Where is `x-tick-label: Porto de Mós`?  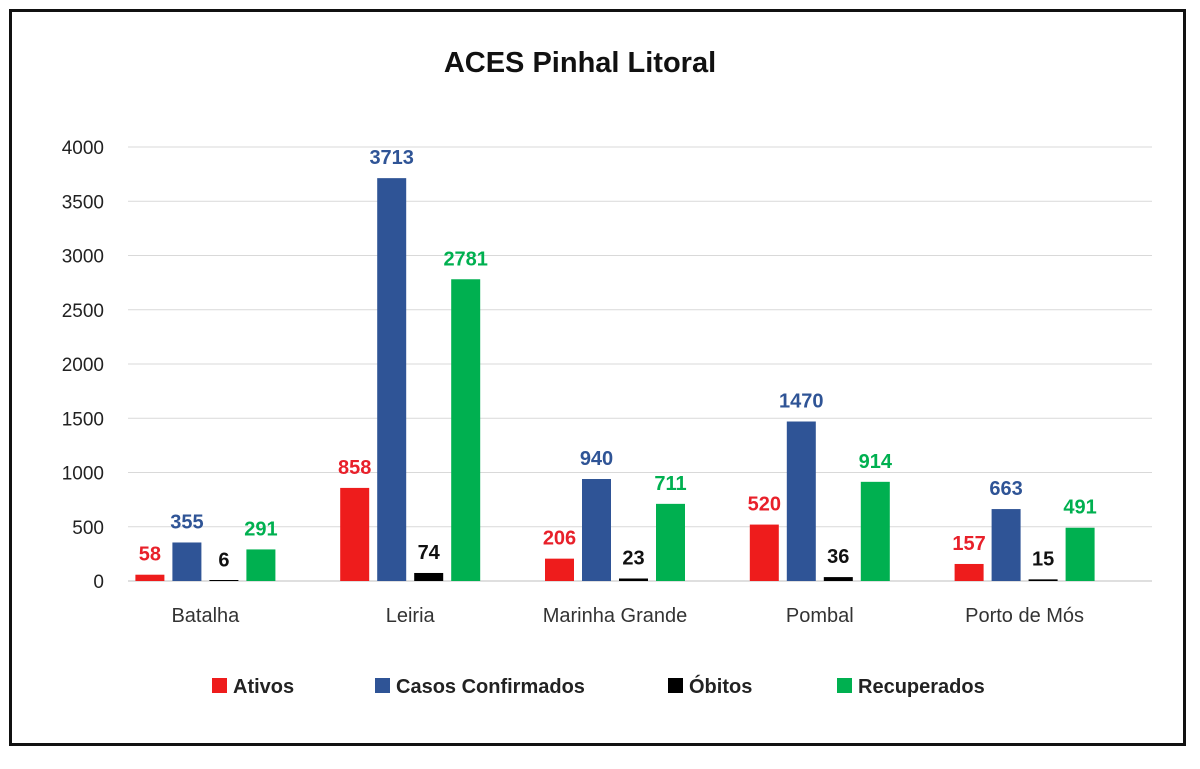
x-tick-label: Porto de Mós is located at coordinates (1024, 616).